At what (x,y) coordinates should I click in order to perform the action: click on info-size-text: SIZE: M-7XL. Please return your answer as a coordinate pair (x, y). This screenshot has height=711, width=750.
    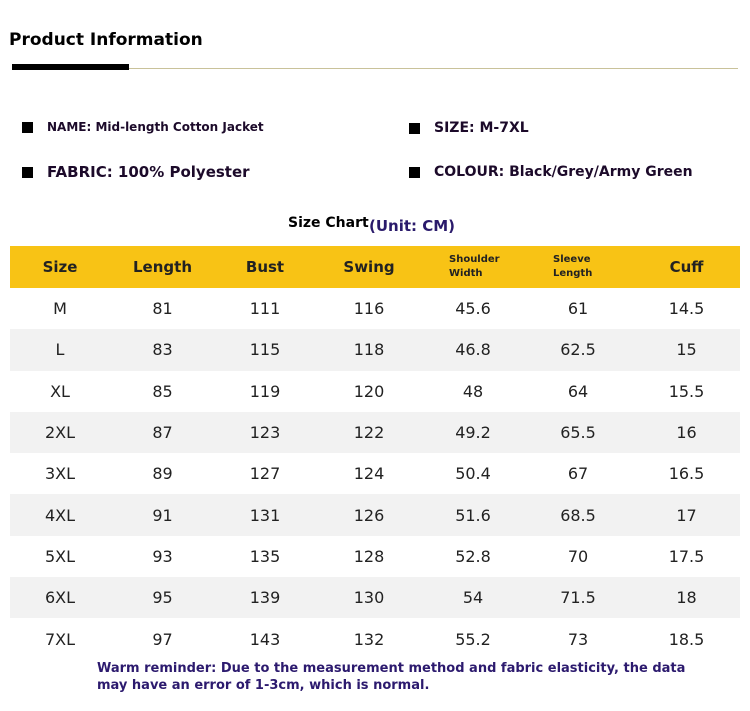
    Looking at the image, I should click on (481, 128).